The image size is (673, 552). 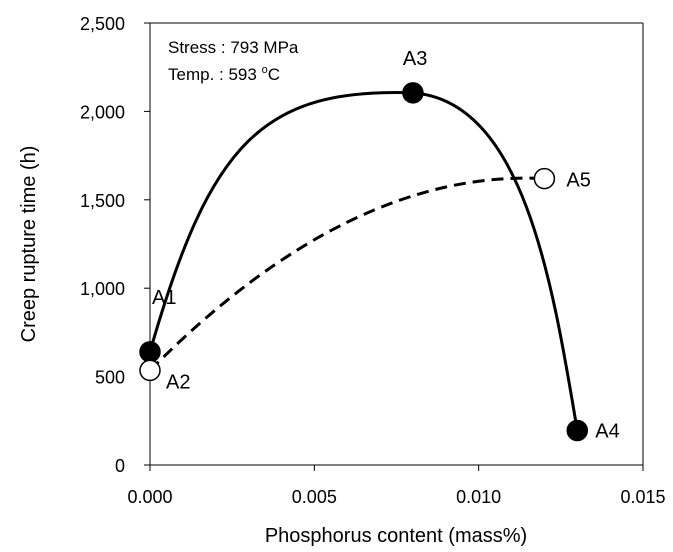 What do you see at coordinates (102, 112) in the screenshot?
I see `y-tick-label: 2,000` at bounding box center [102, 112].